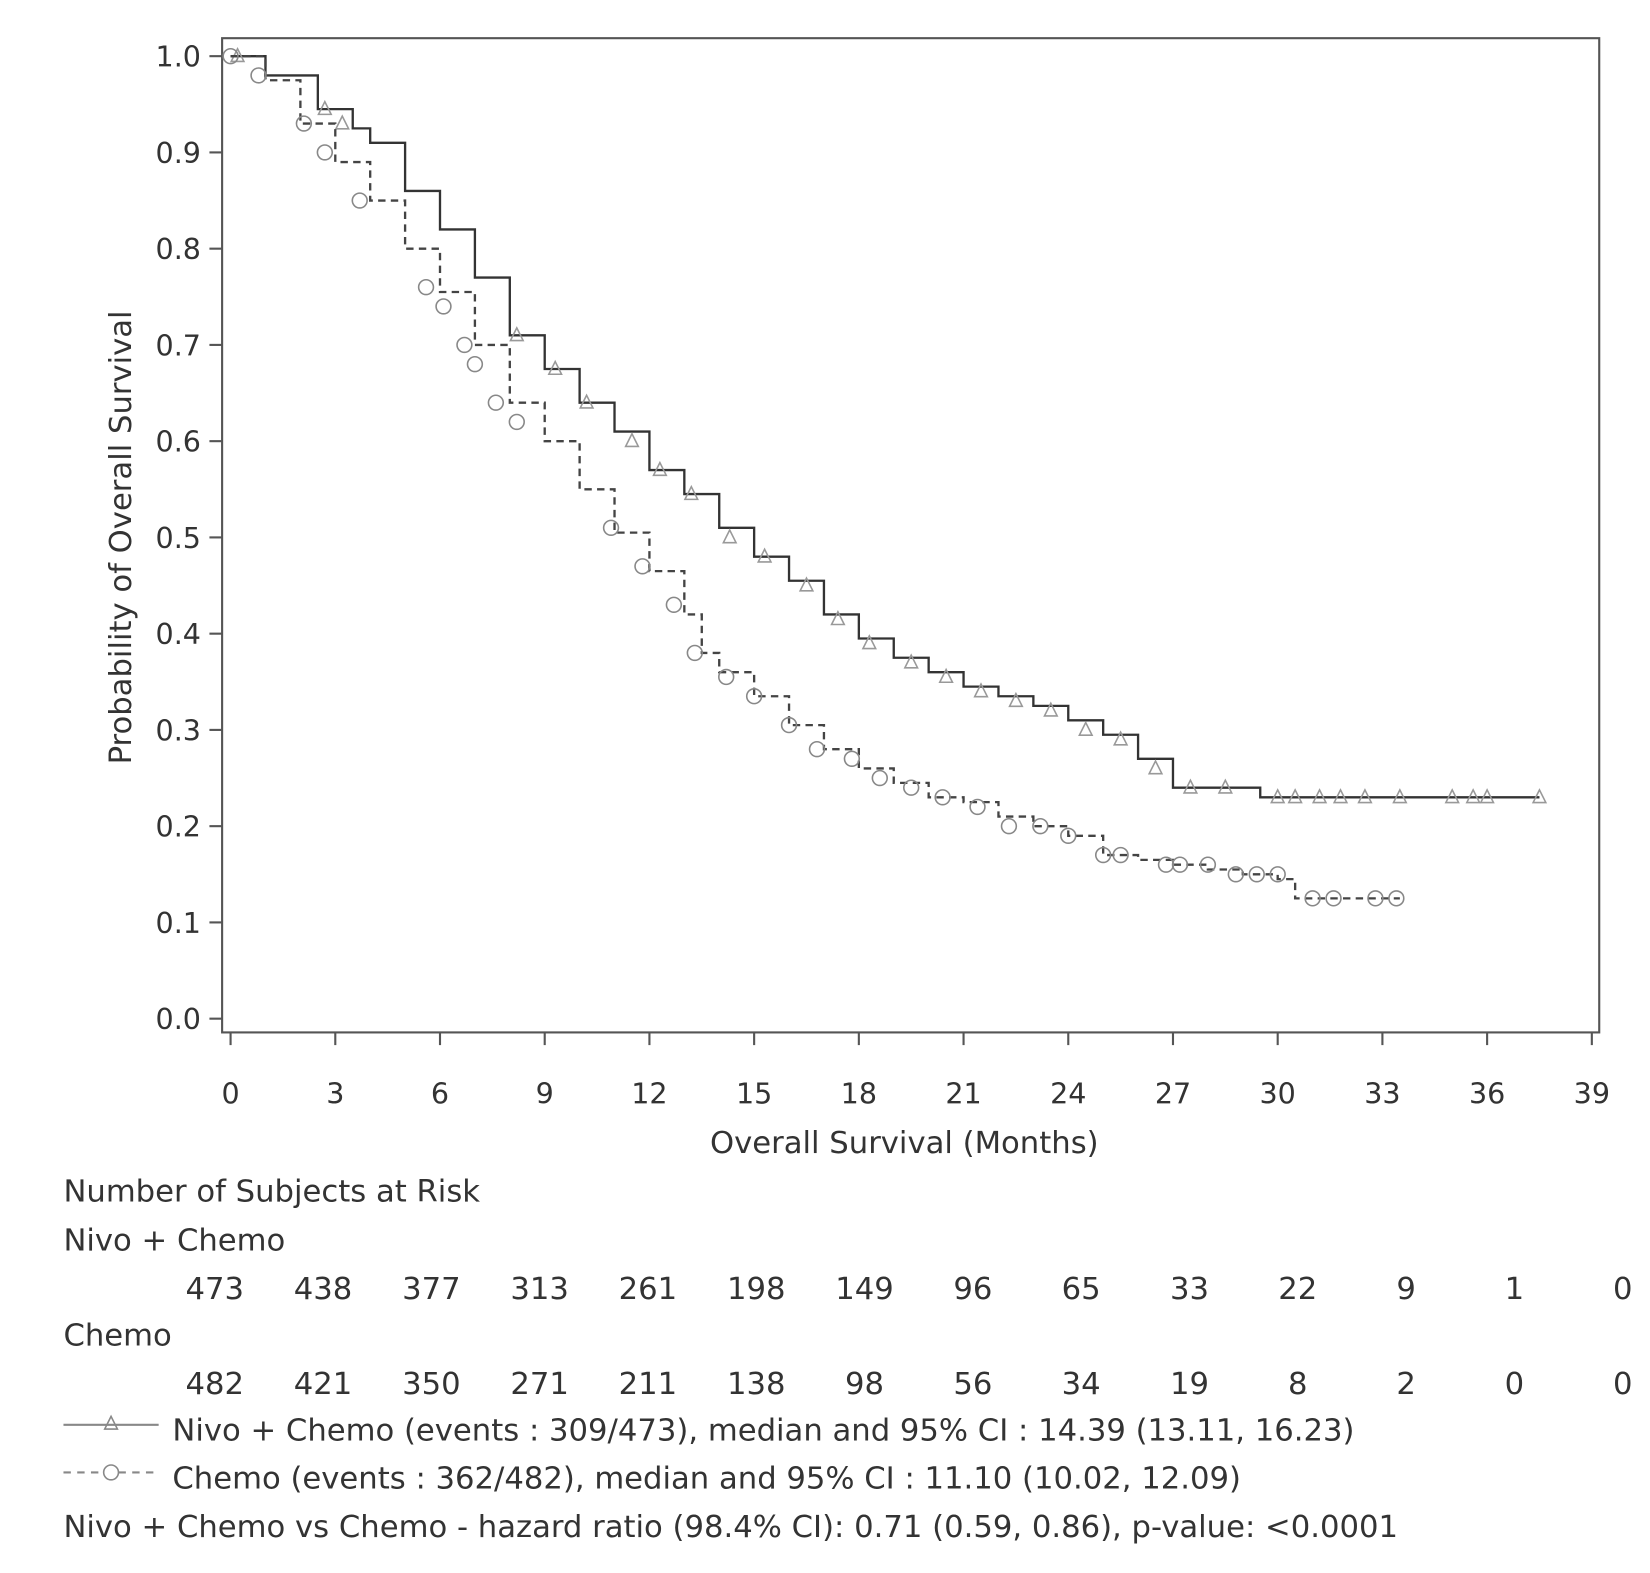  Describe the element at coordinates (754, 1093) in the screenshot. I see `x-tick-label: 15` at that location.